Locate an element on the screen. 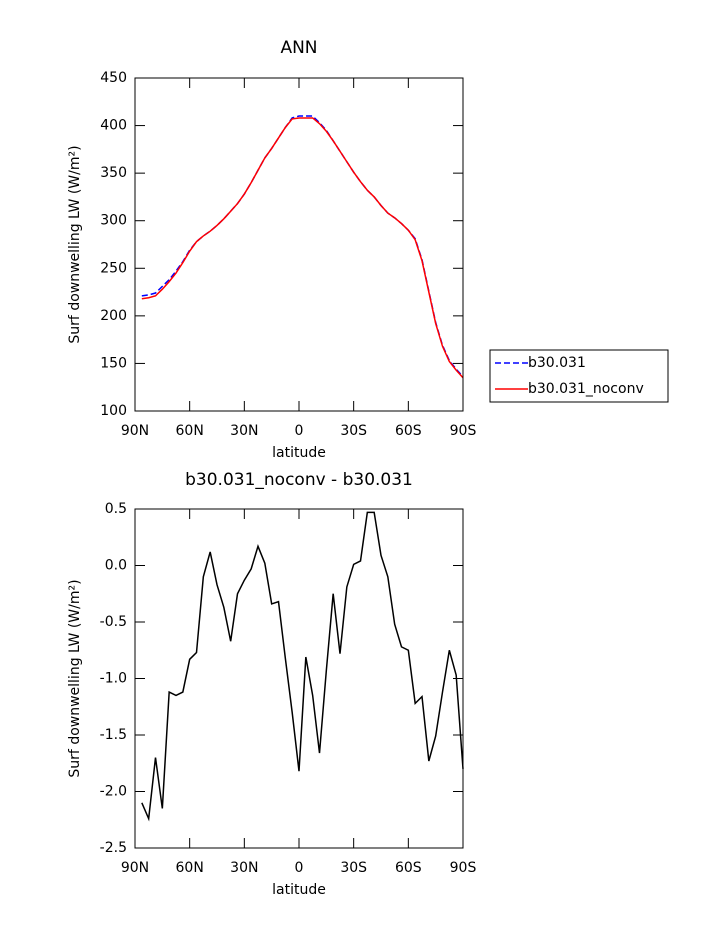 The height and width of the screenshot is (935, 723). y-tick-label: 250 is located at coordinates (113, 268).